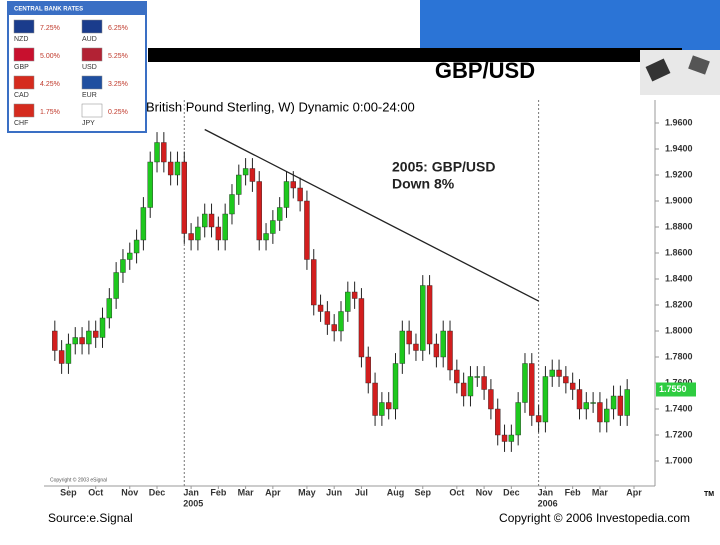 This screenshot has width=720, height=545. I want to click on currency-code: USD, so click(89, 67).